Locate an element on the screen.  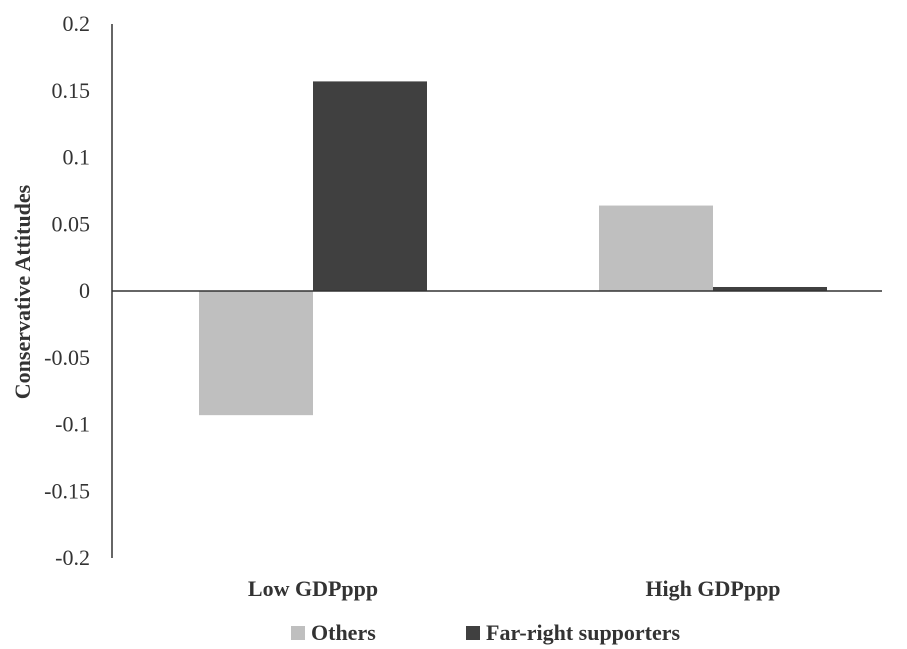
y-tick-label: 0.2 is located at coordinates (77, 23).